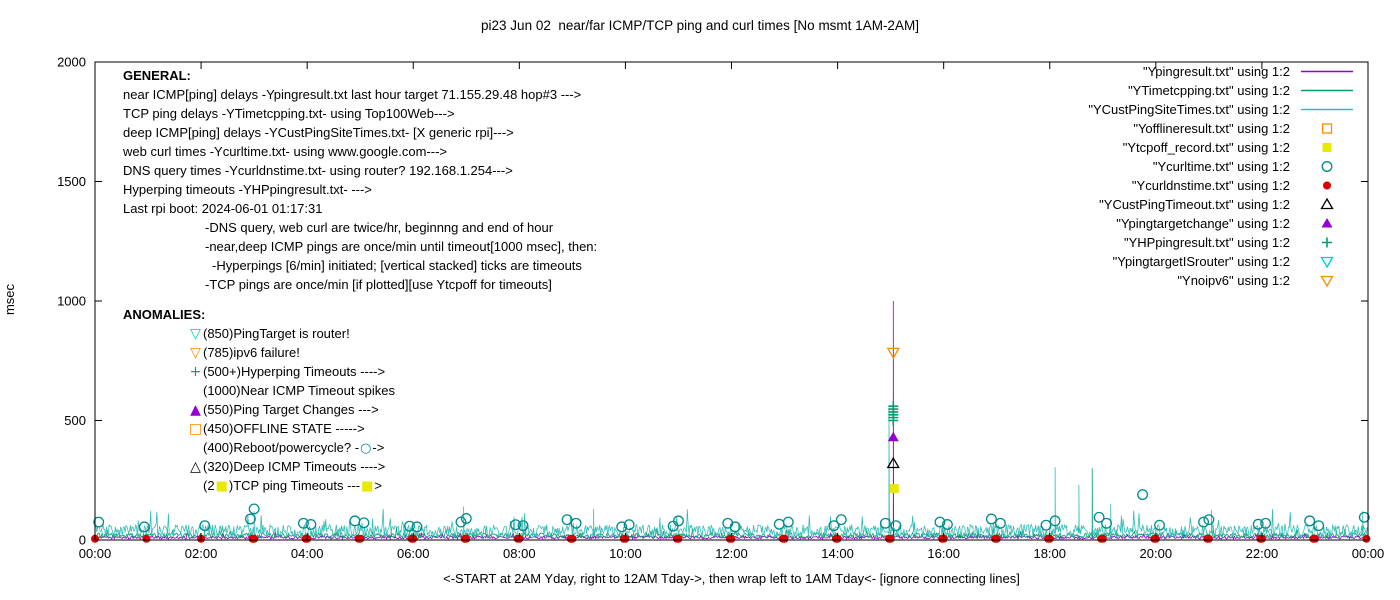  Describe the element at coordinates (1222, 223) in the screenshot. I see `legend-item: "Ypingtargetchange" using 1:2` at that location.